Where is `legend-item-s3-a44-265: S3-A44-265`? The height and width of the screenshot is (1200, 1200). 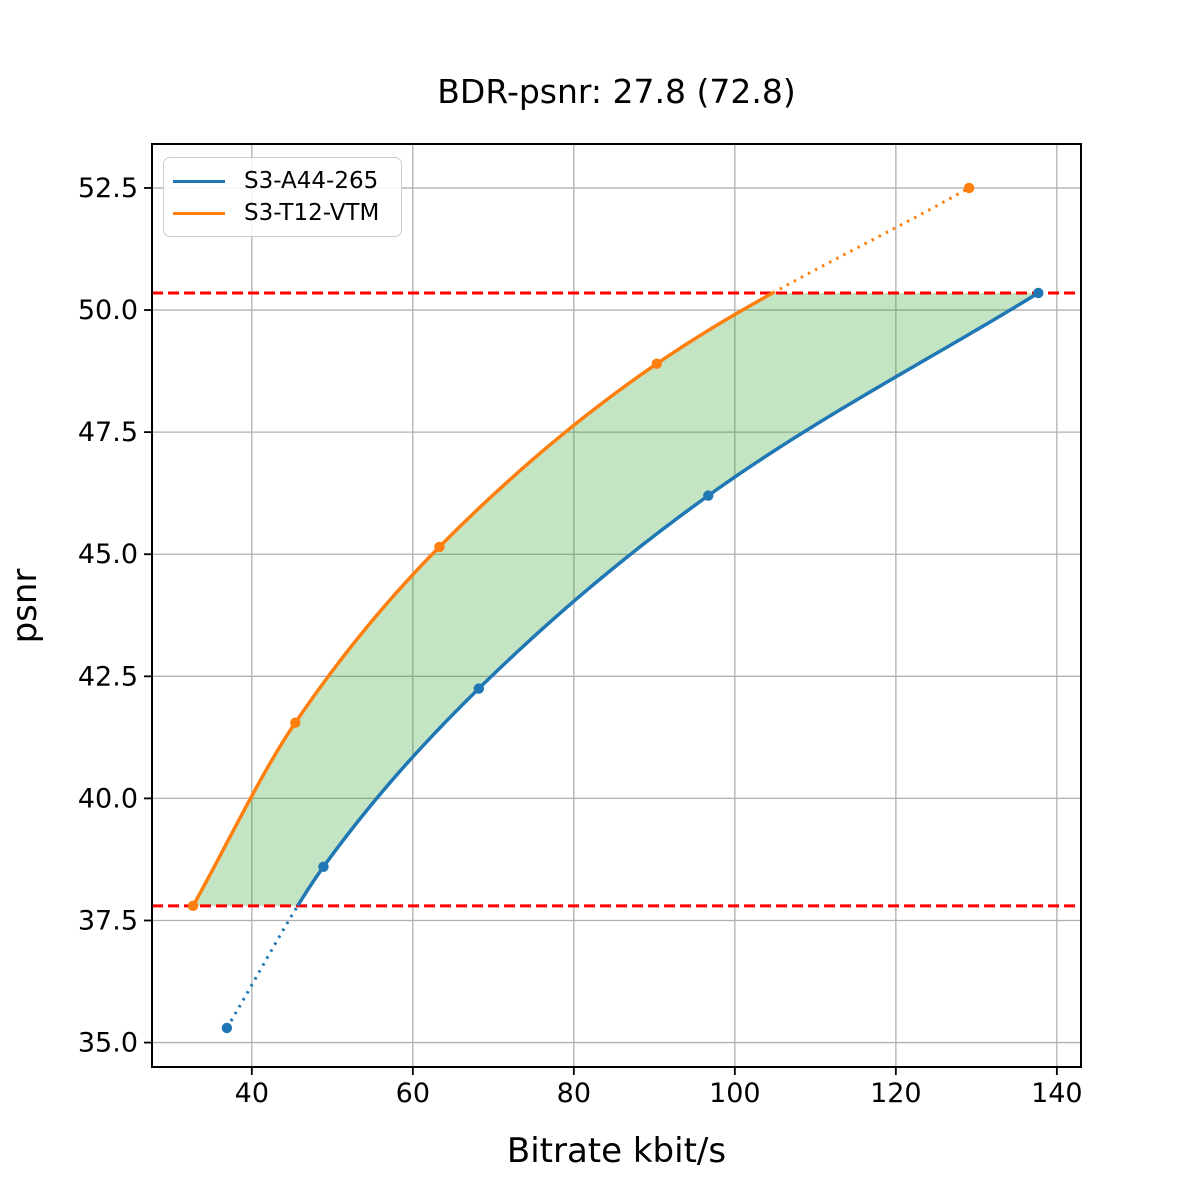
legend-item-s3-a44-265: S3-A44-265 is located at coordinates (287, 180).